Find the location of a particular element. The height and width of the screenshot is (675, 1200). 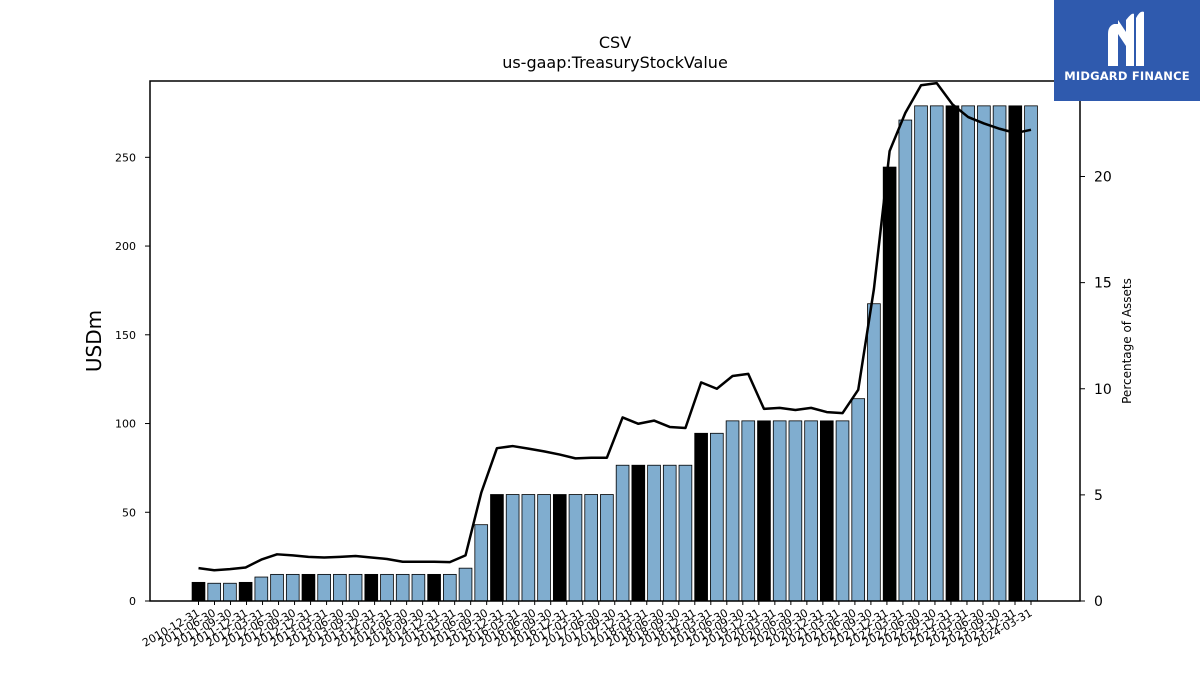

logo-text: MIDGARD FINANCE is located at coordinates (1127, 76).